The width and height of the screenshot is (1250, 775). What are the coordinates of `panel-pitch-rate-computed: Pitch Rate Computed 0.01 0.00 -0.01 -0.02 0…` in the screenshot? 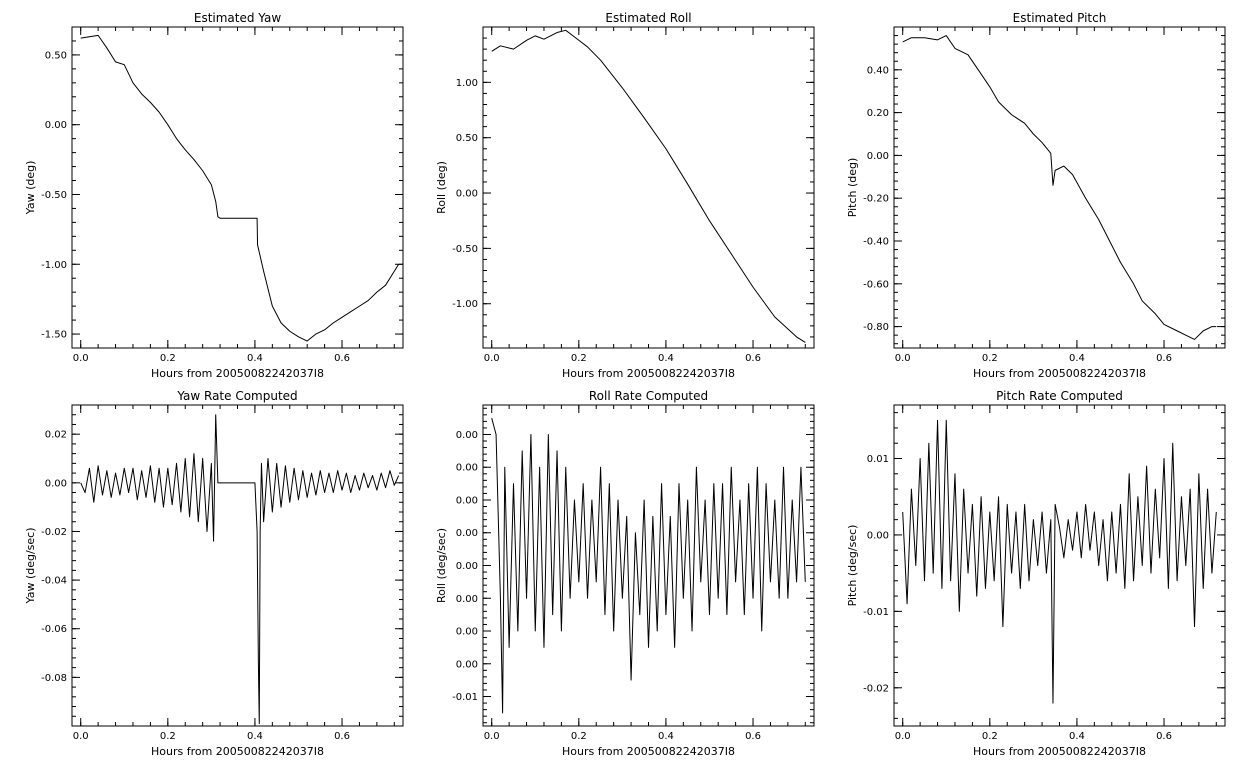 It's located at (1036, 573).